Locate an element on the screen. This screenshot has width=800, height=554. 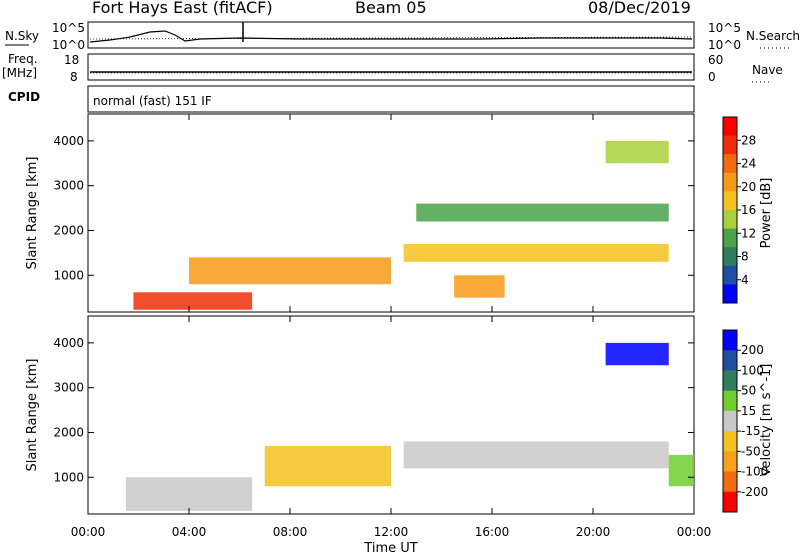
x-tick-label: 20:00 is located at coordinates (593, 532).